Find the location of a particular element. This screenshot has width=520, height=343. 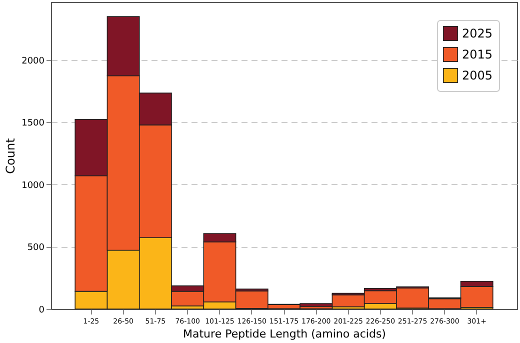

y-tick-label: 1500 is located at coordinates (33, 123).